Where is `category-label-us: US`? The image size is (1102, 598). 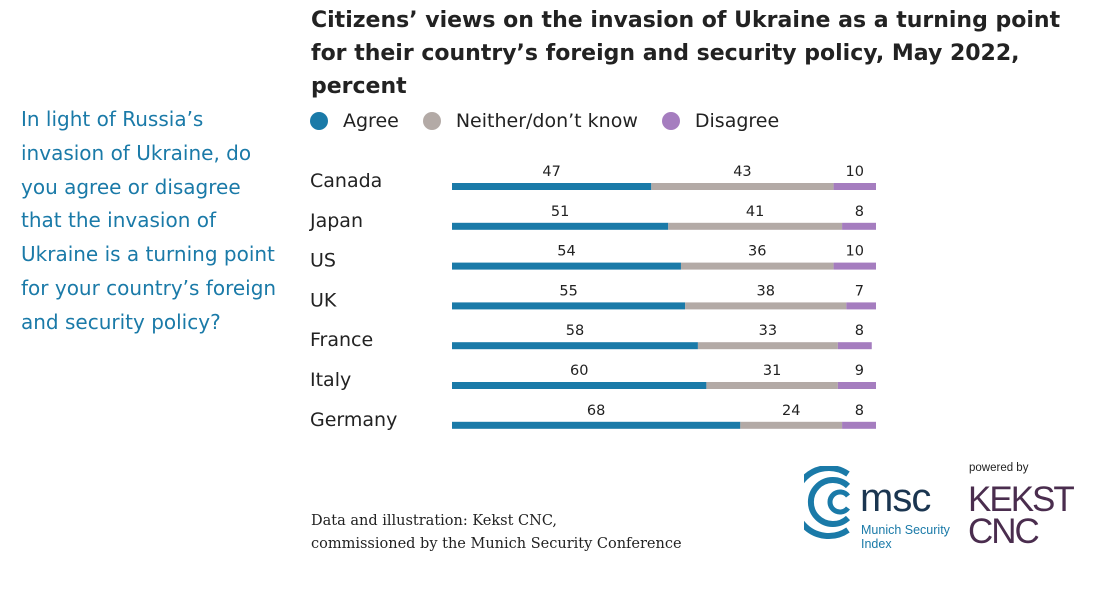 category-label-us: US is located at coordinates (323, 261).